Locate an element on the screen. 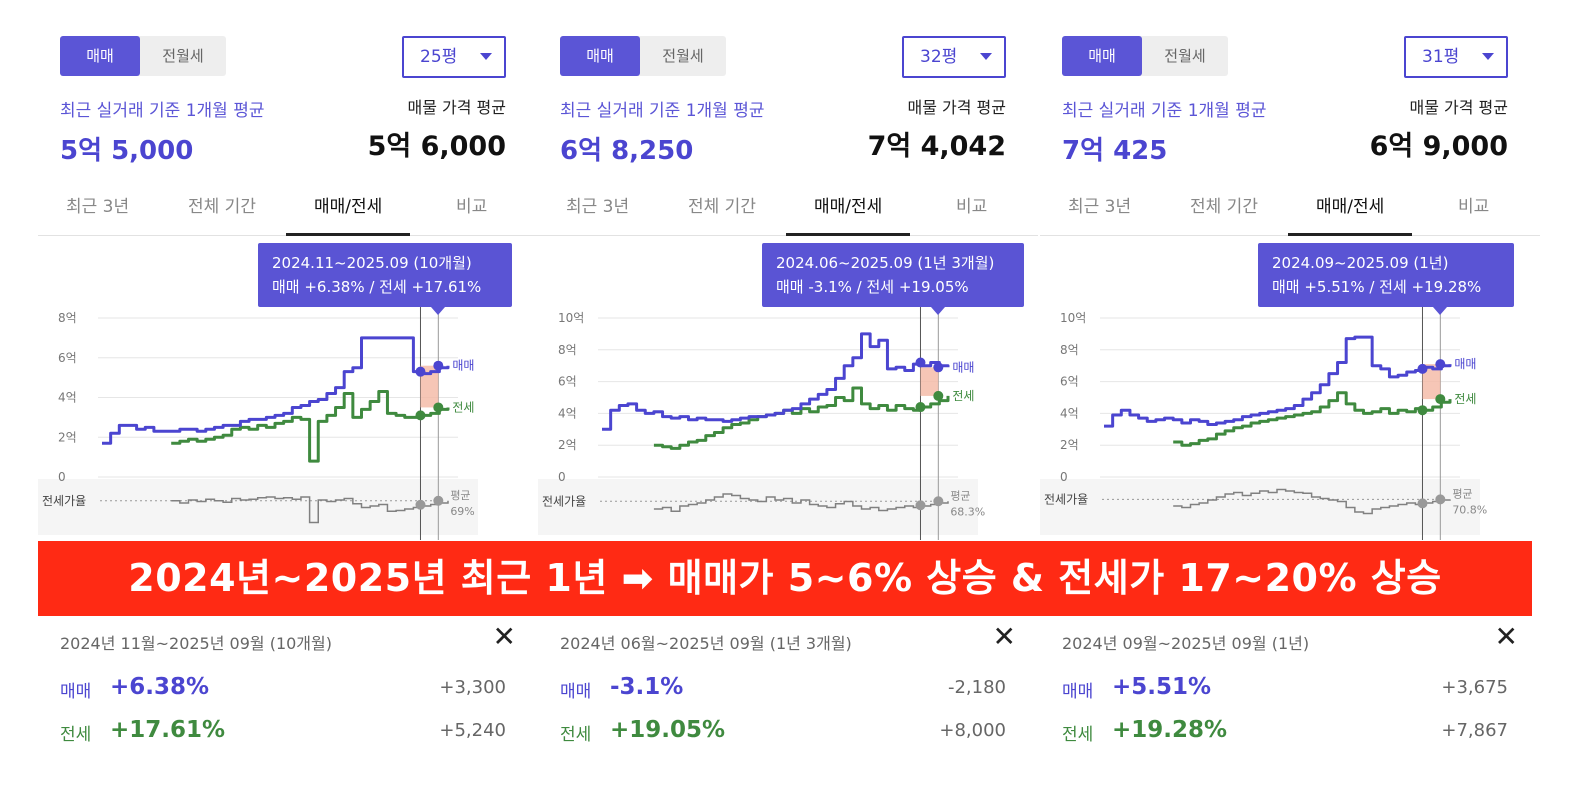  rent-change-percent: +19.05% is located at coordinates (668, 730).